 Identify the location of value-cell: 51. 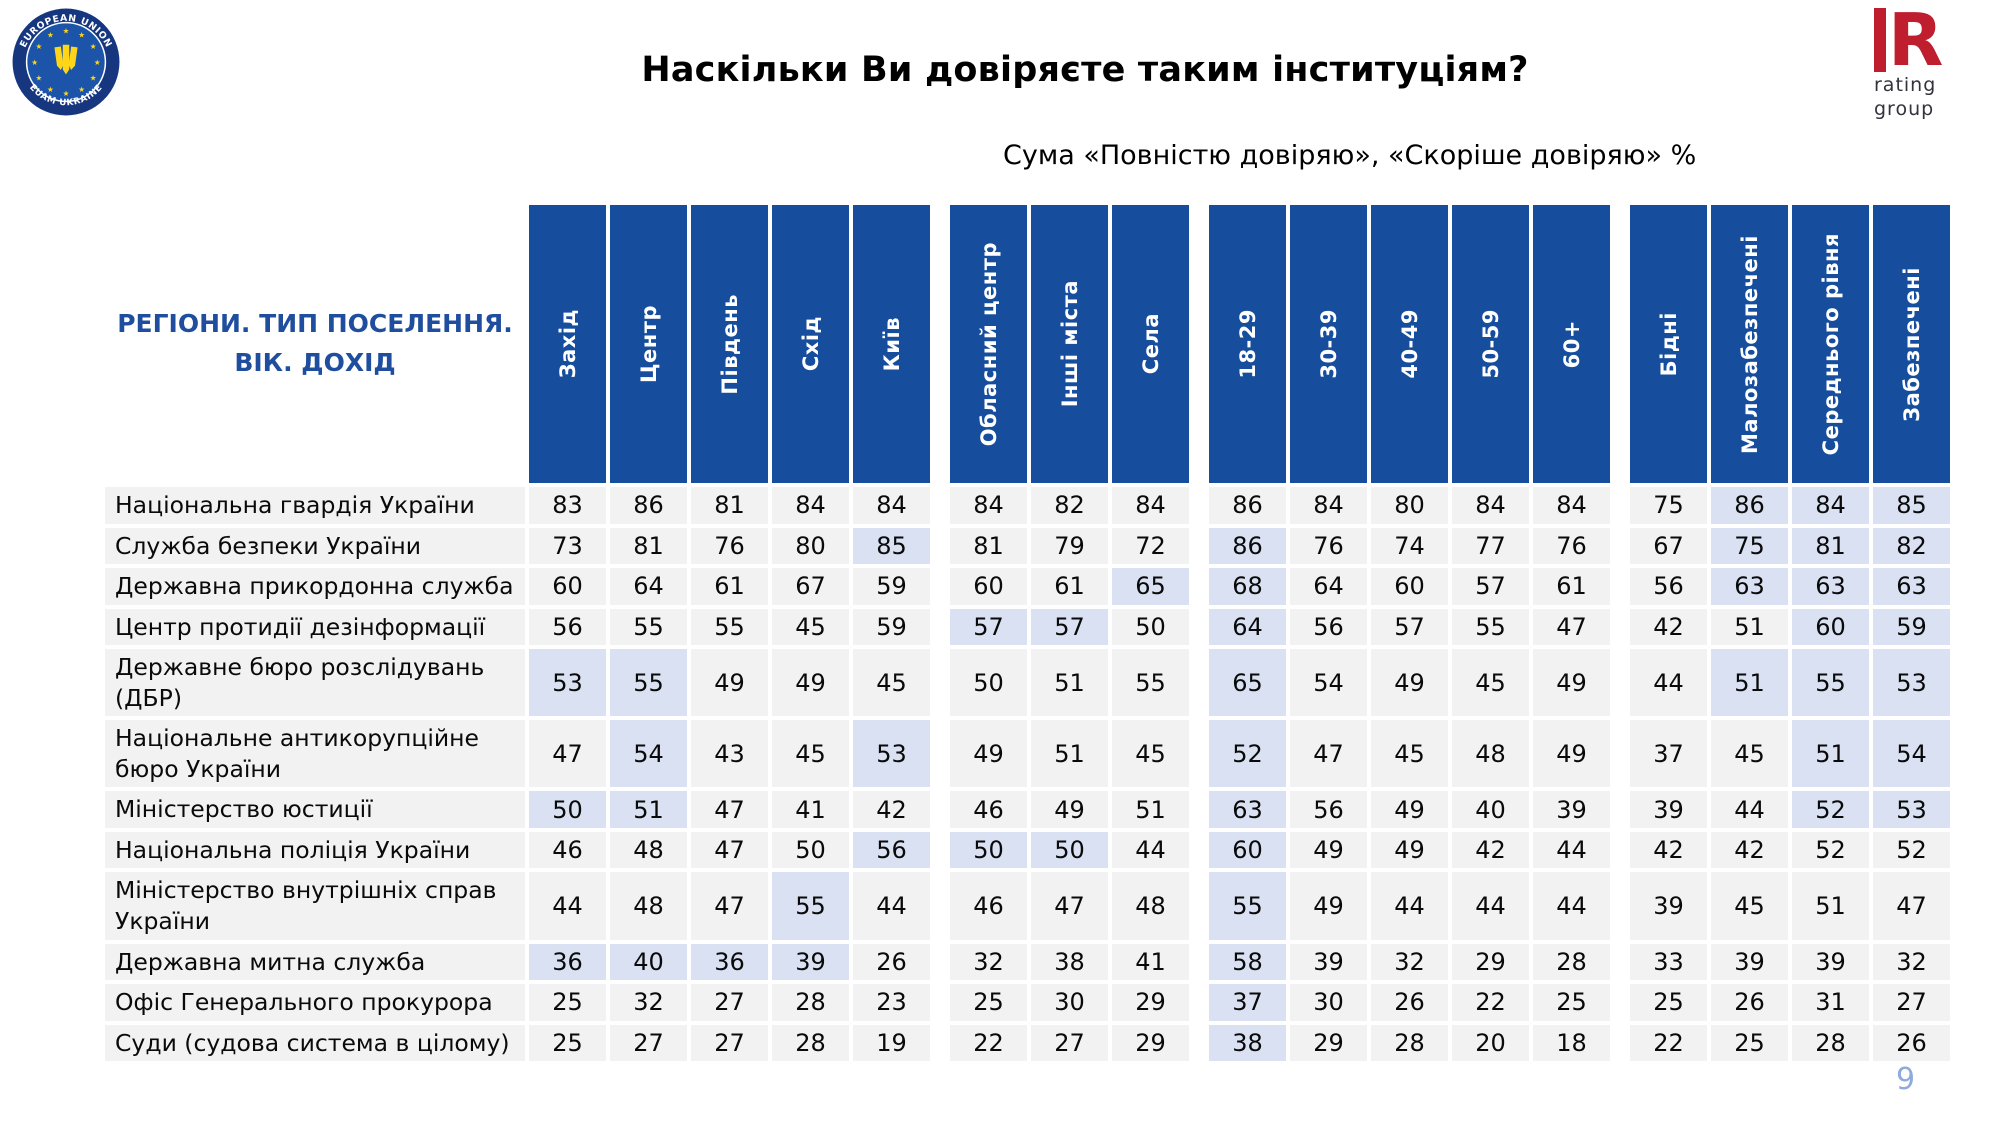
(1069, 683).